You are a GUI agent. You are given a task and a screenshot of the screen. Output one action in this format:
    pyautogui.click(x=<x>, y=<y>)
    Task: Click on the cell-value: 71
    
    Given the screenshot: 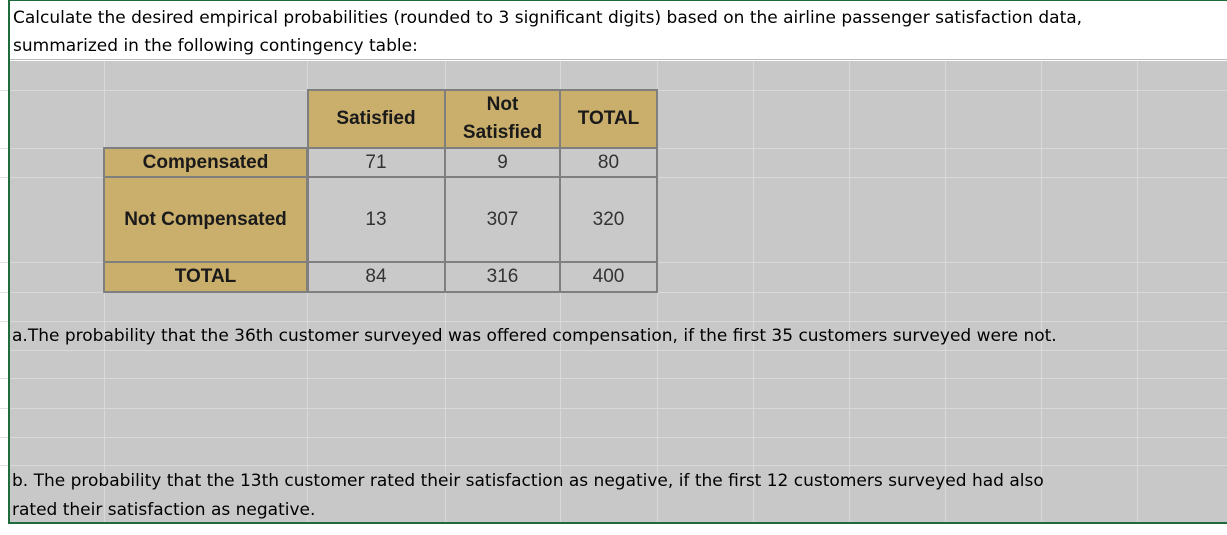 What is the action you would take?
    pyautogui.click(x=376, y=162)
    